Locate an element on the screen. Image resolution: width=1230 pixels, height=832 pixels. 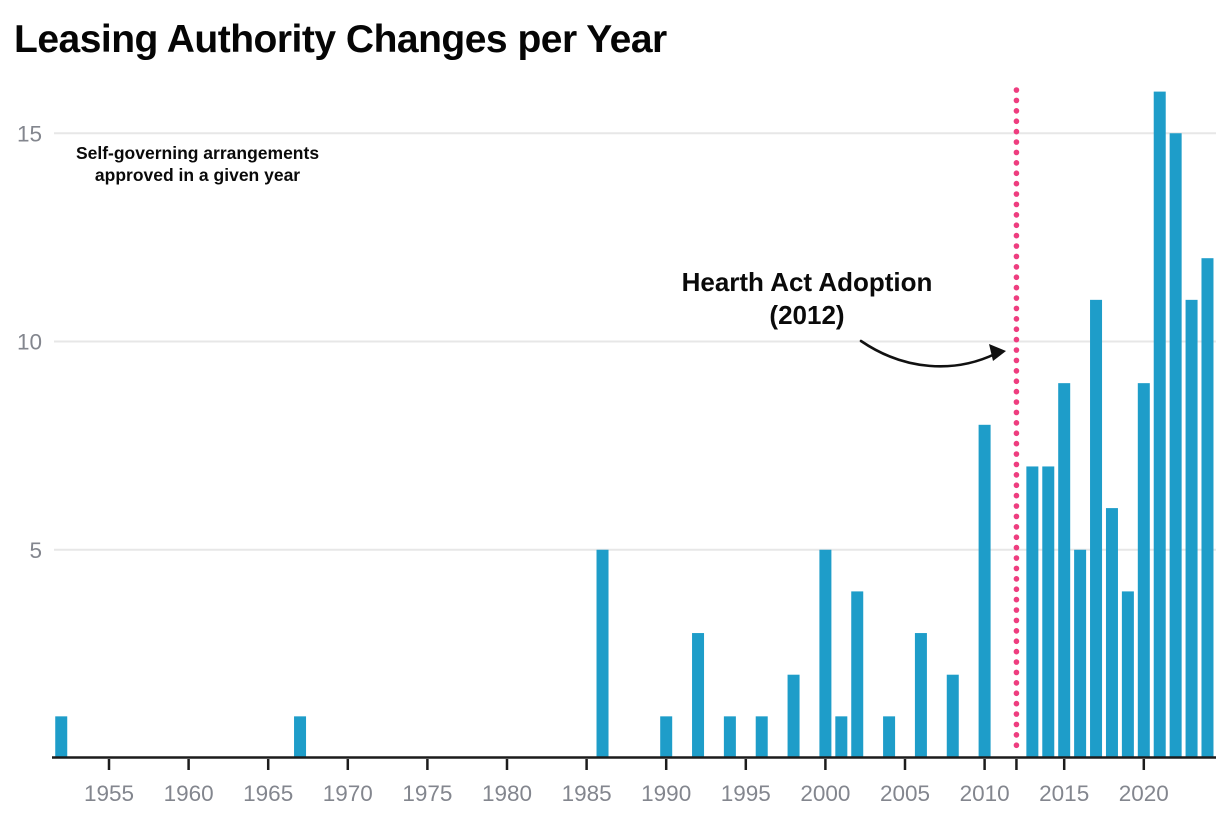
bar-2000 is located at coordinates (825, 653).